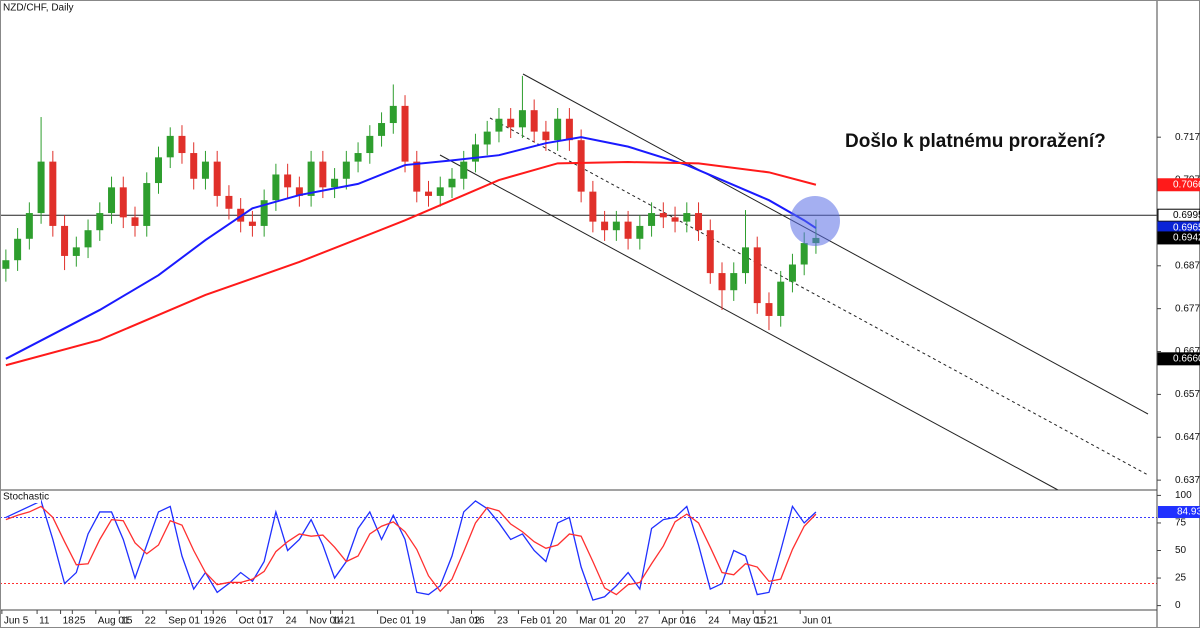 This screenshot has height=628, width=1200. Describe the element at coordinates (1178, 605) in the screenshot. I see `y-tick-label: 0` at that location.